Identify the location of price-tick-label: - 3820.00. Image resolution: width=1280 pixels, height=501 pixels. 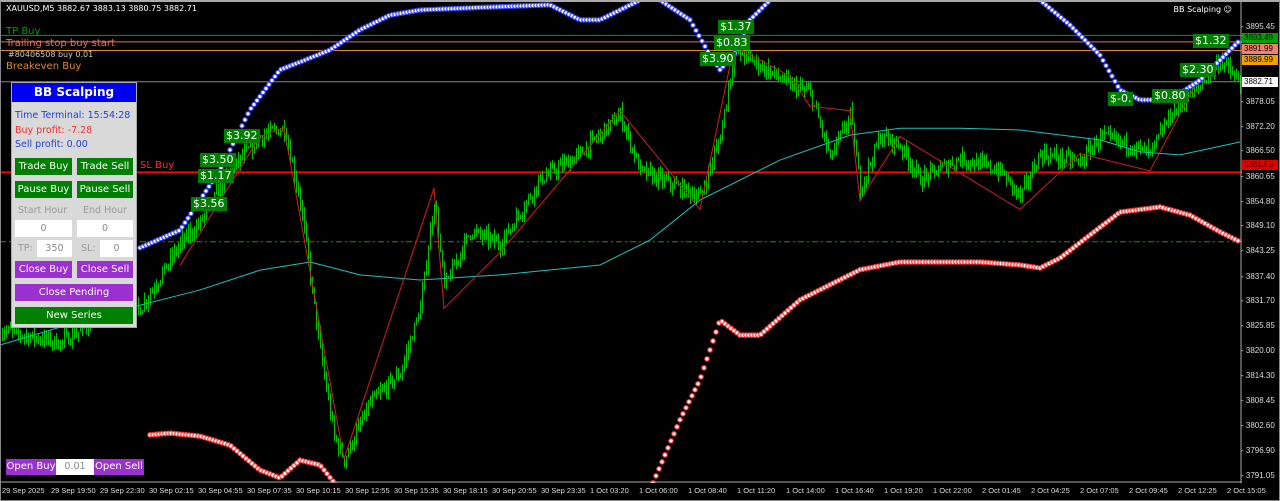
(1258, 351).